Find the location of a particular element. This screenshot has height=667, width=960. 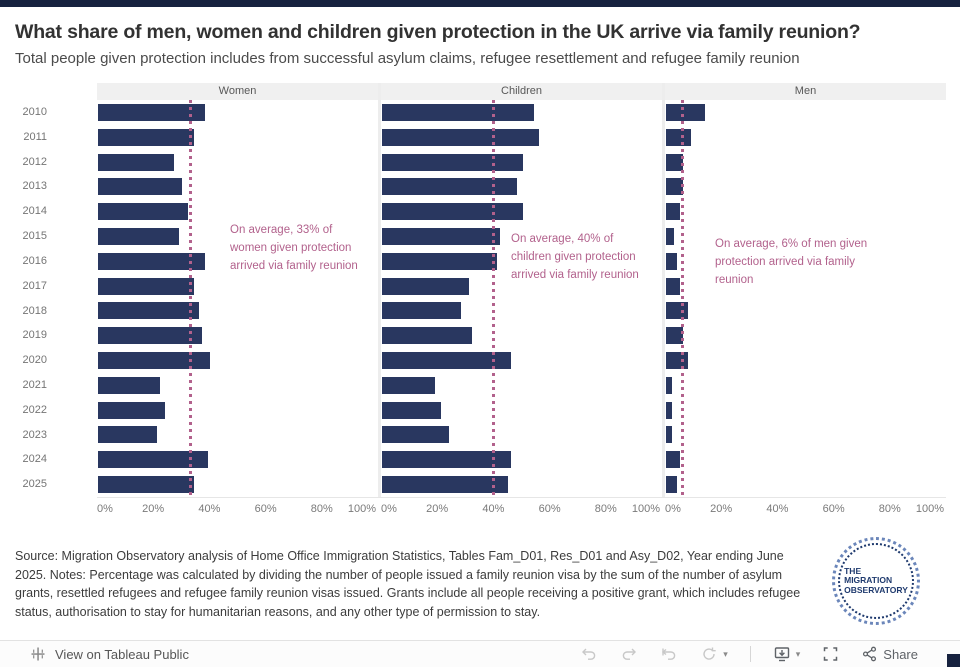

row-label-2011: 2011 is located at coordinates (35, 136).